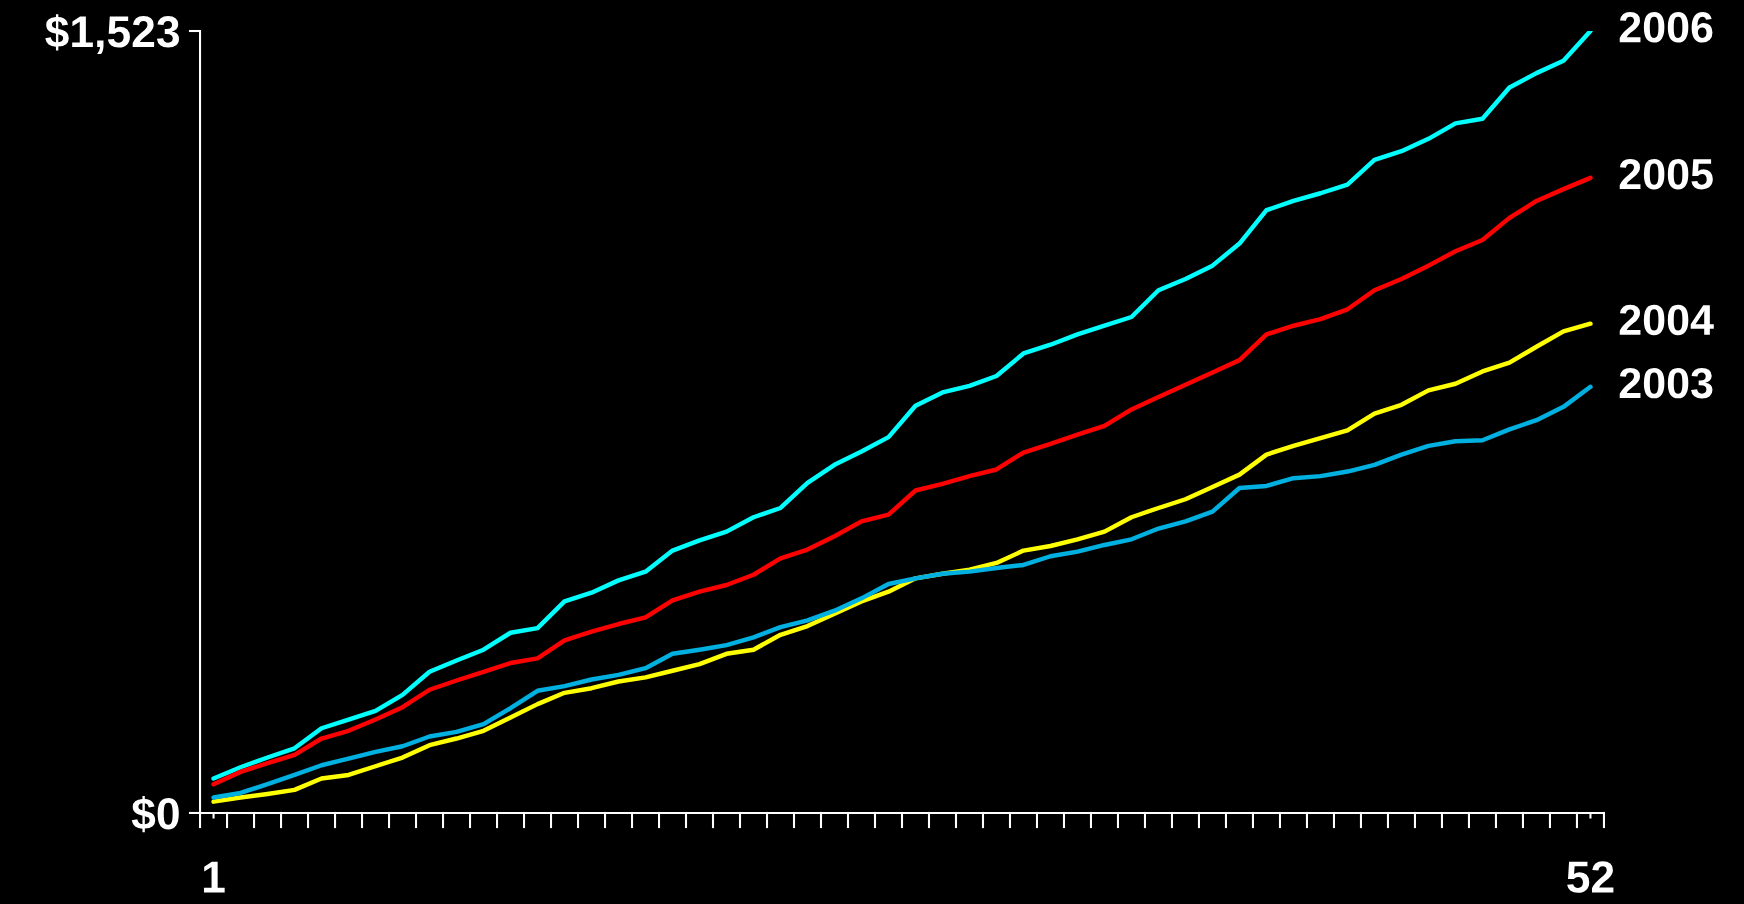 The height and width of the screenshot is (904, 1744). I want to click on x-tick-label: 52, so click(1590, 877).